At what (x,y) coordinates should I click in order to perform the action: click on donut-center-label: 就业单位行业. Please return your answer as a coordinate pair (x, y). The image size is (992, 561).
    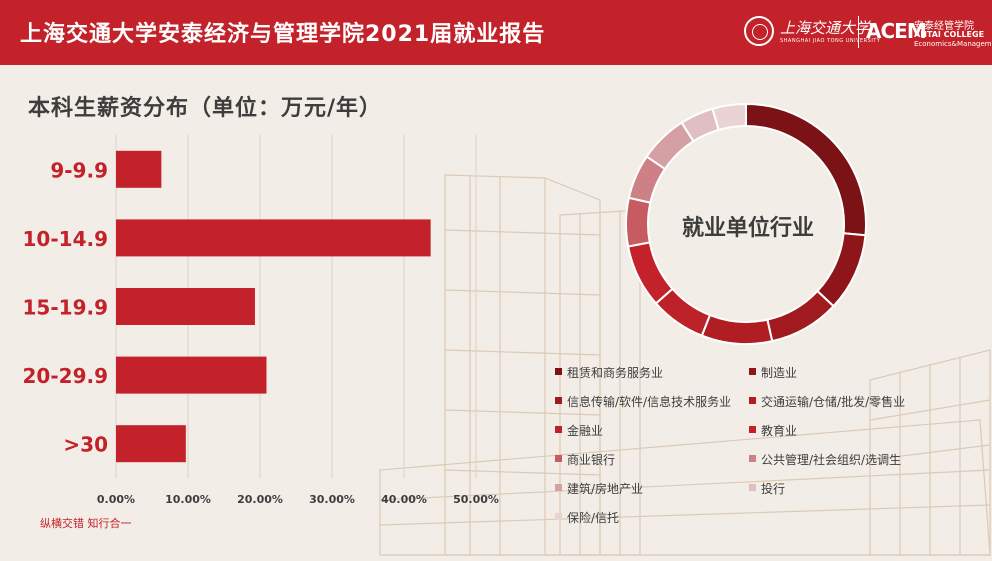
    Looking at the image, I should click on (747, 228).